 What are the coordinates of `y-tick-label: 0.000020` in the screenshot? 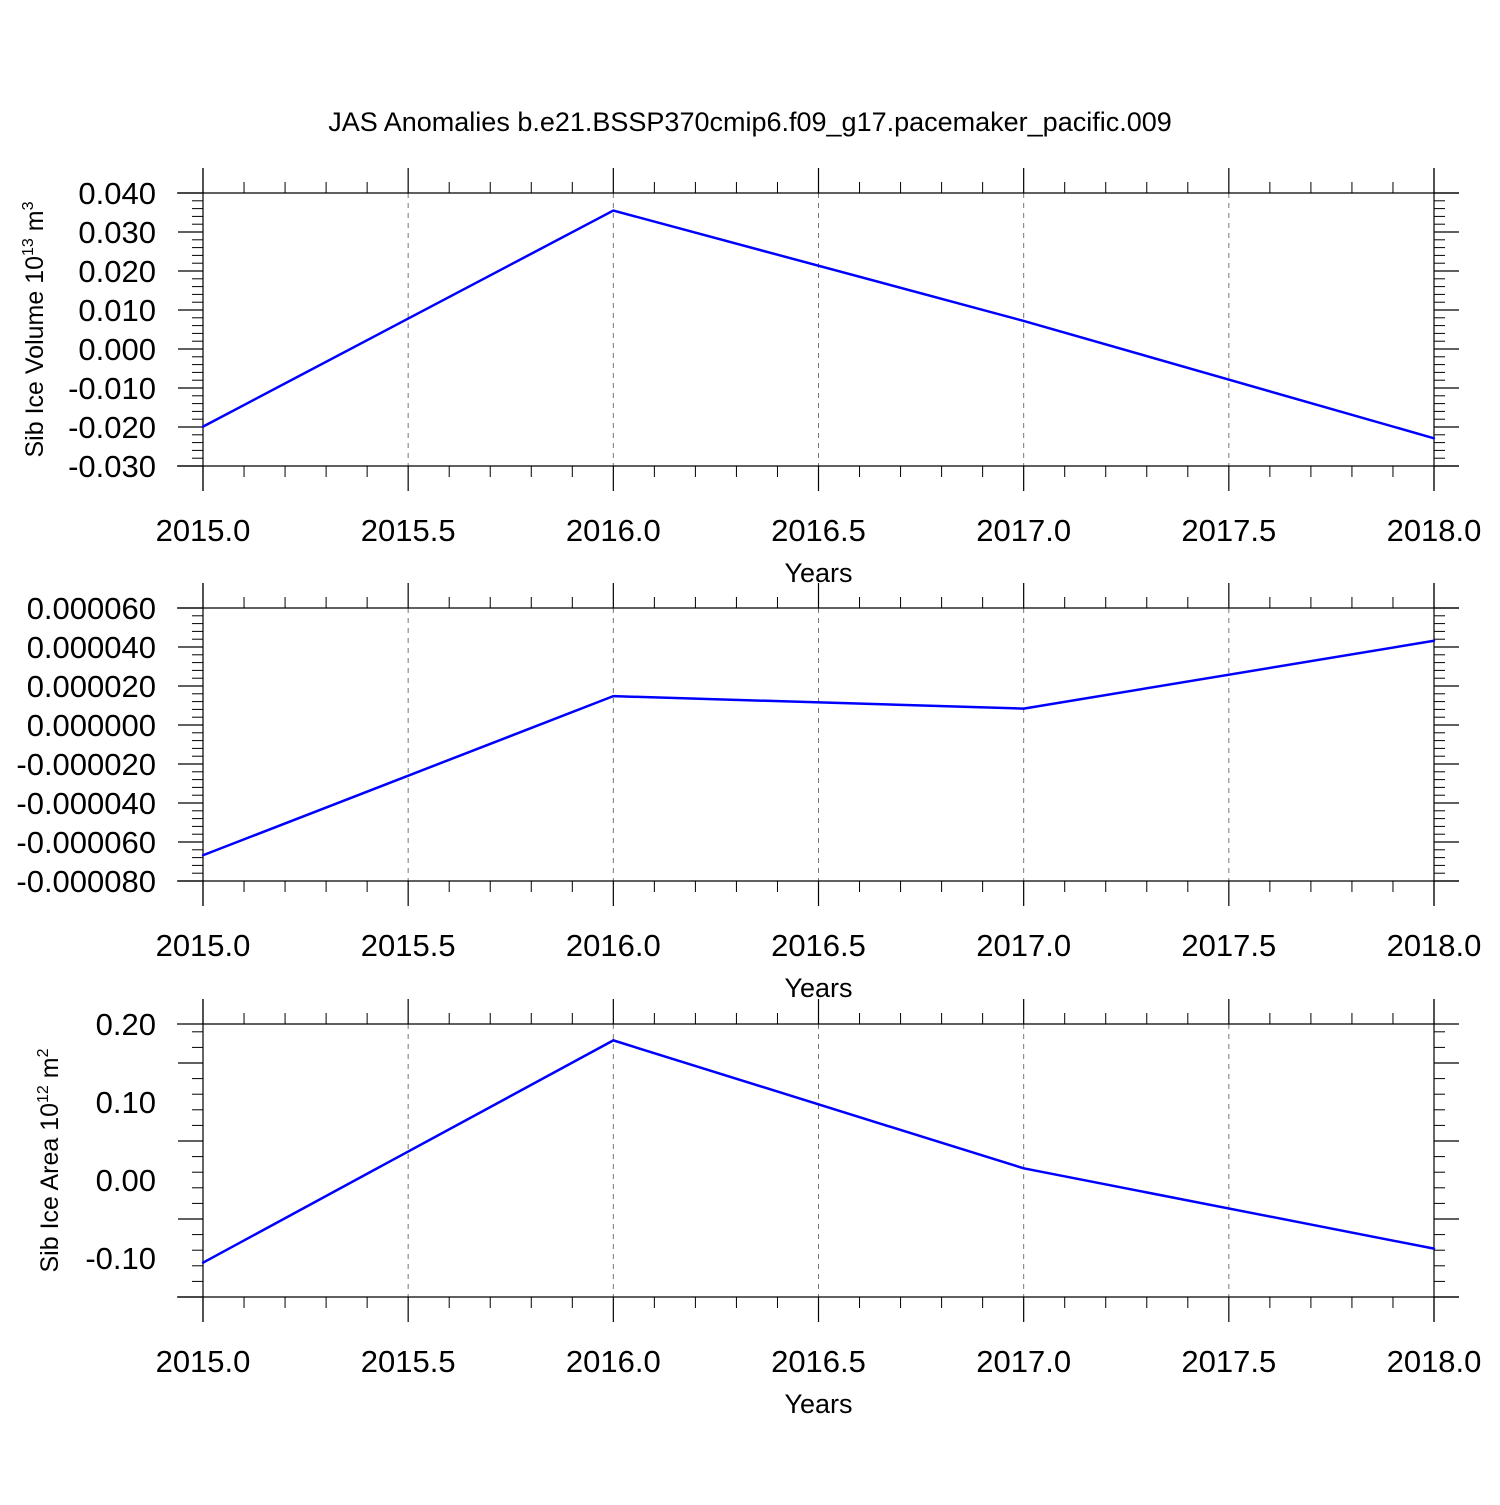 It's located at (91, 686).